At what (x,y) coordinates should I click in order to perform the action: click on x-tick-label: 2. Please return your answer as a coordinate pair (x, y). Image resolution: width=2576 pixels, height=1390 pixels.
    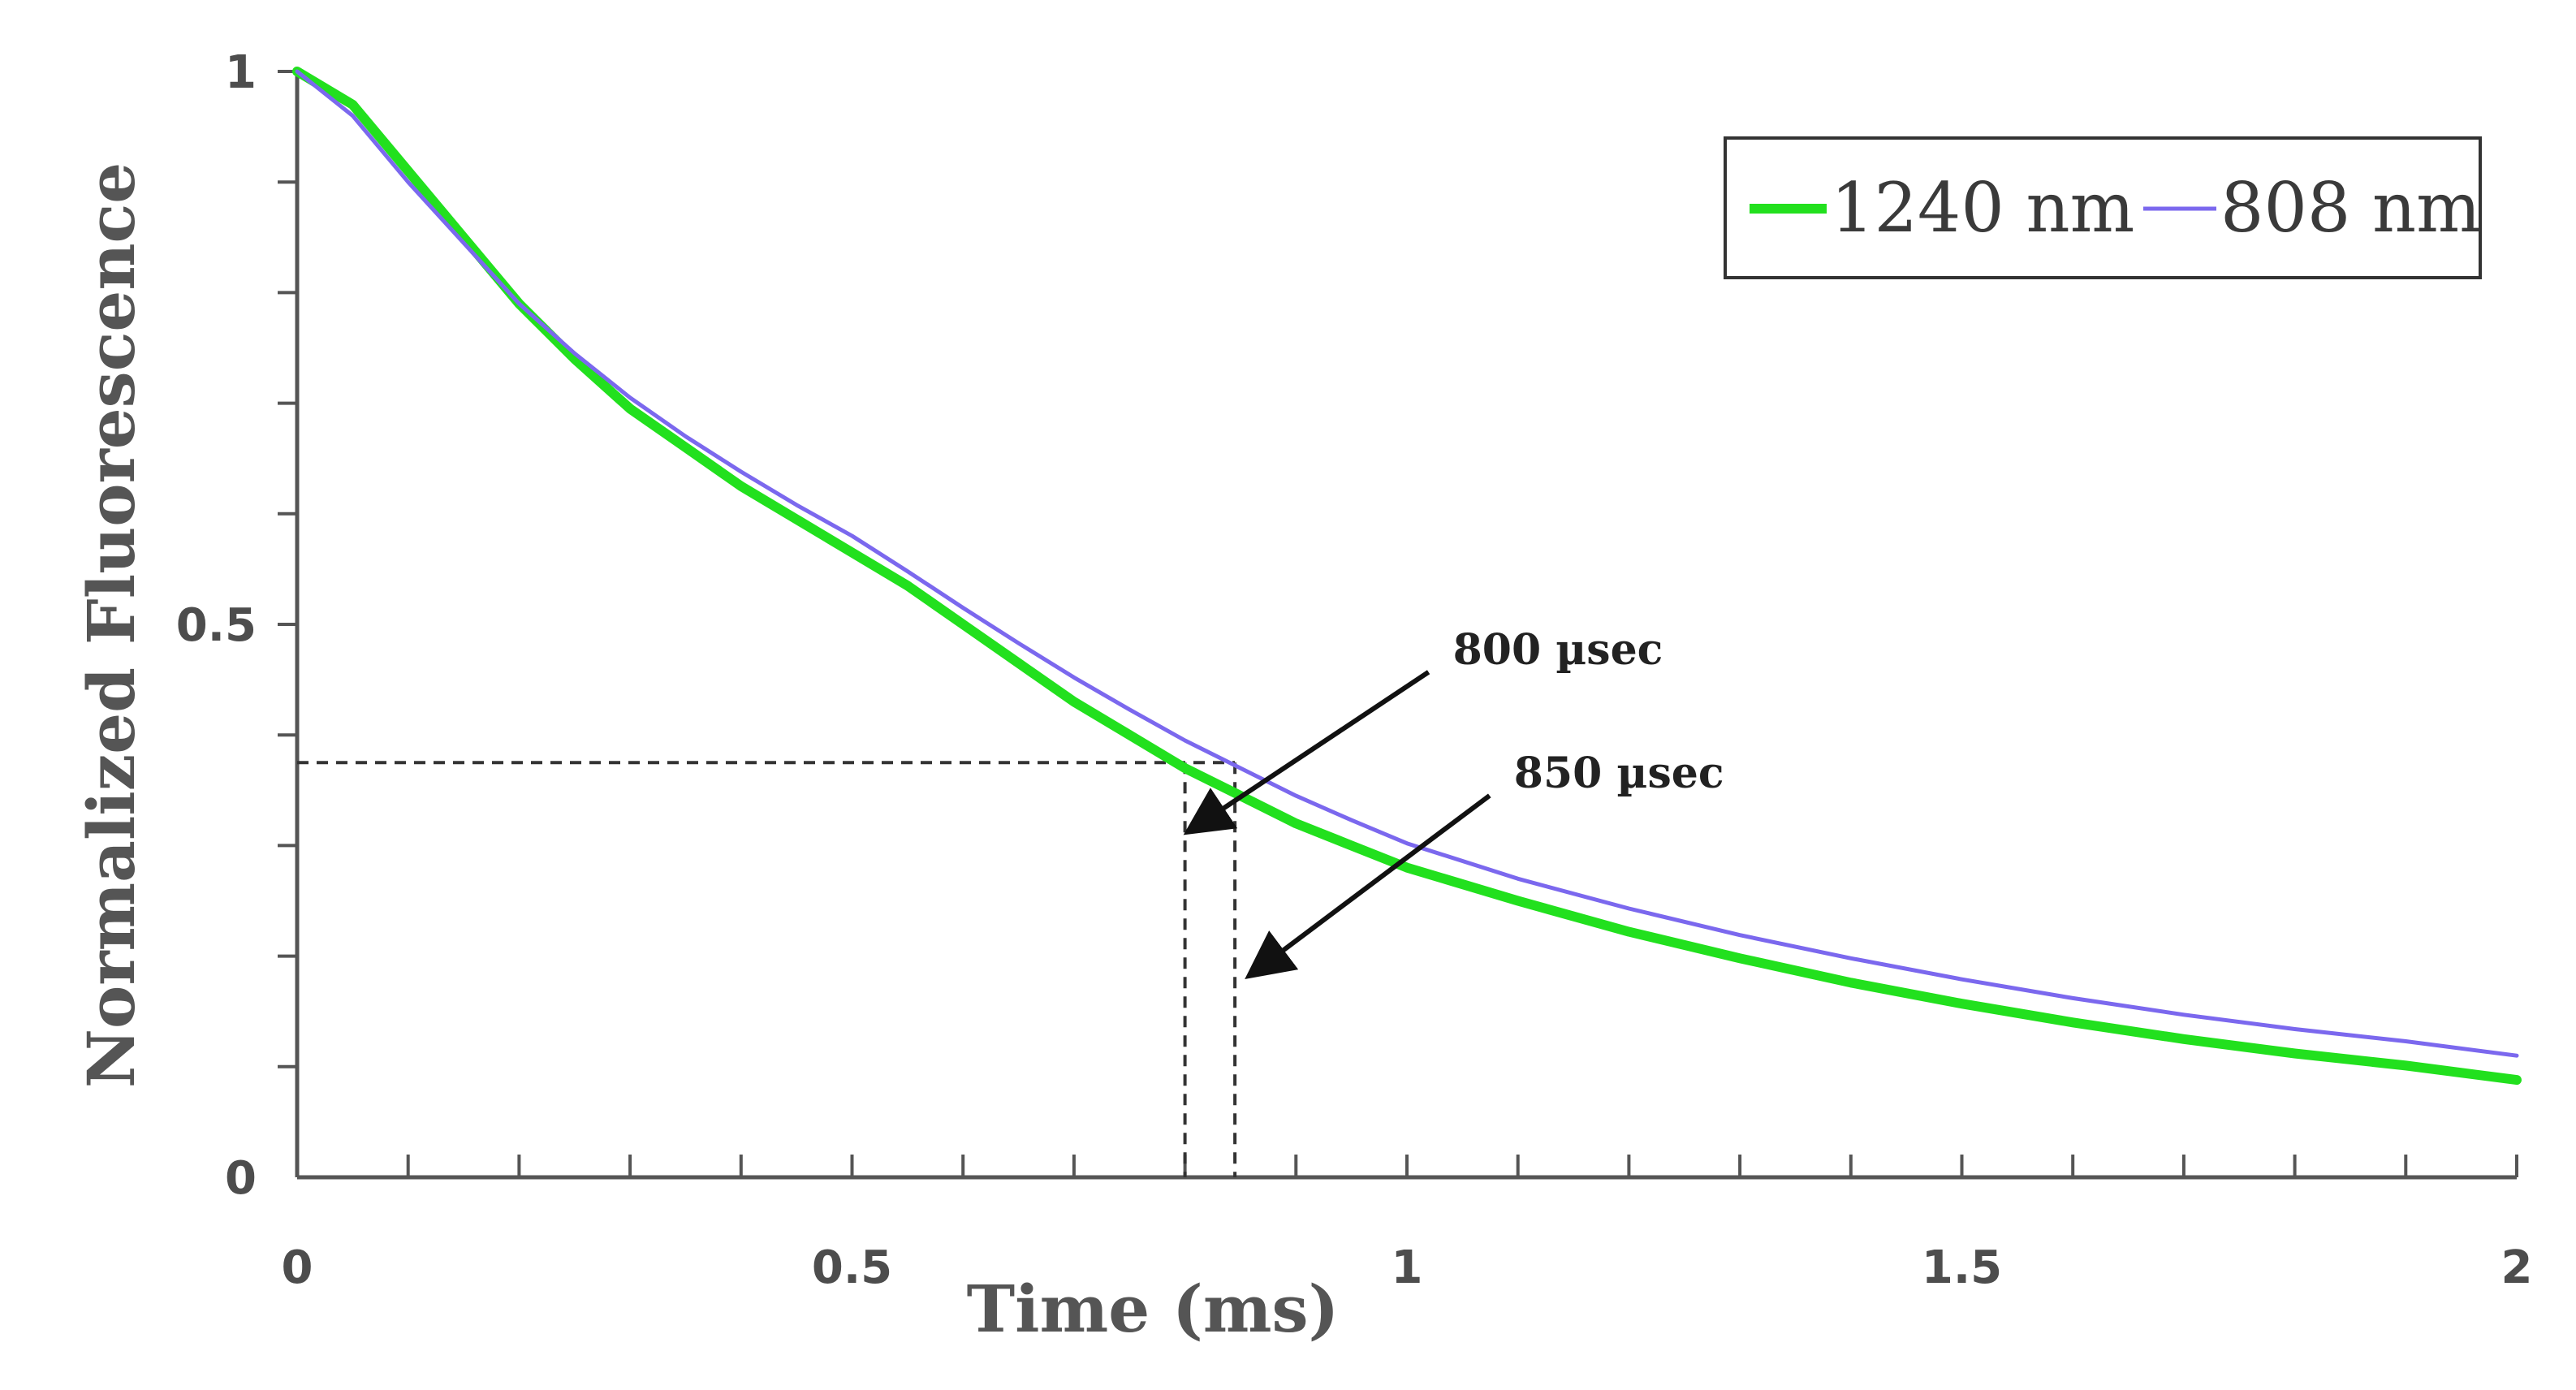
    Looking at the image, I should click on (2517, 1267).